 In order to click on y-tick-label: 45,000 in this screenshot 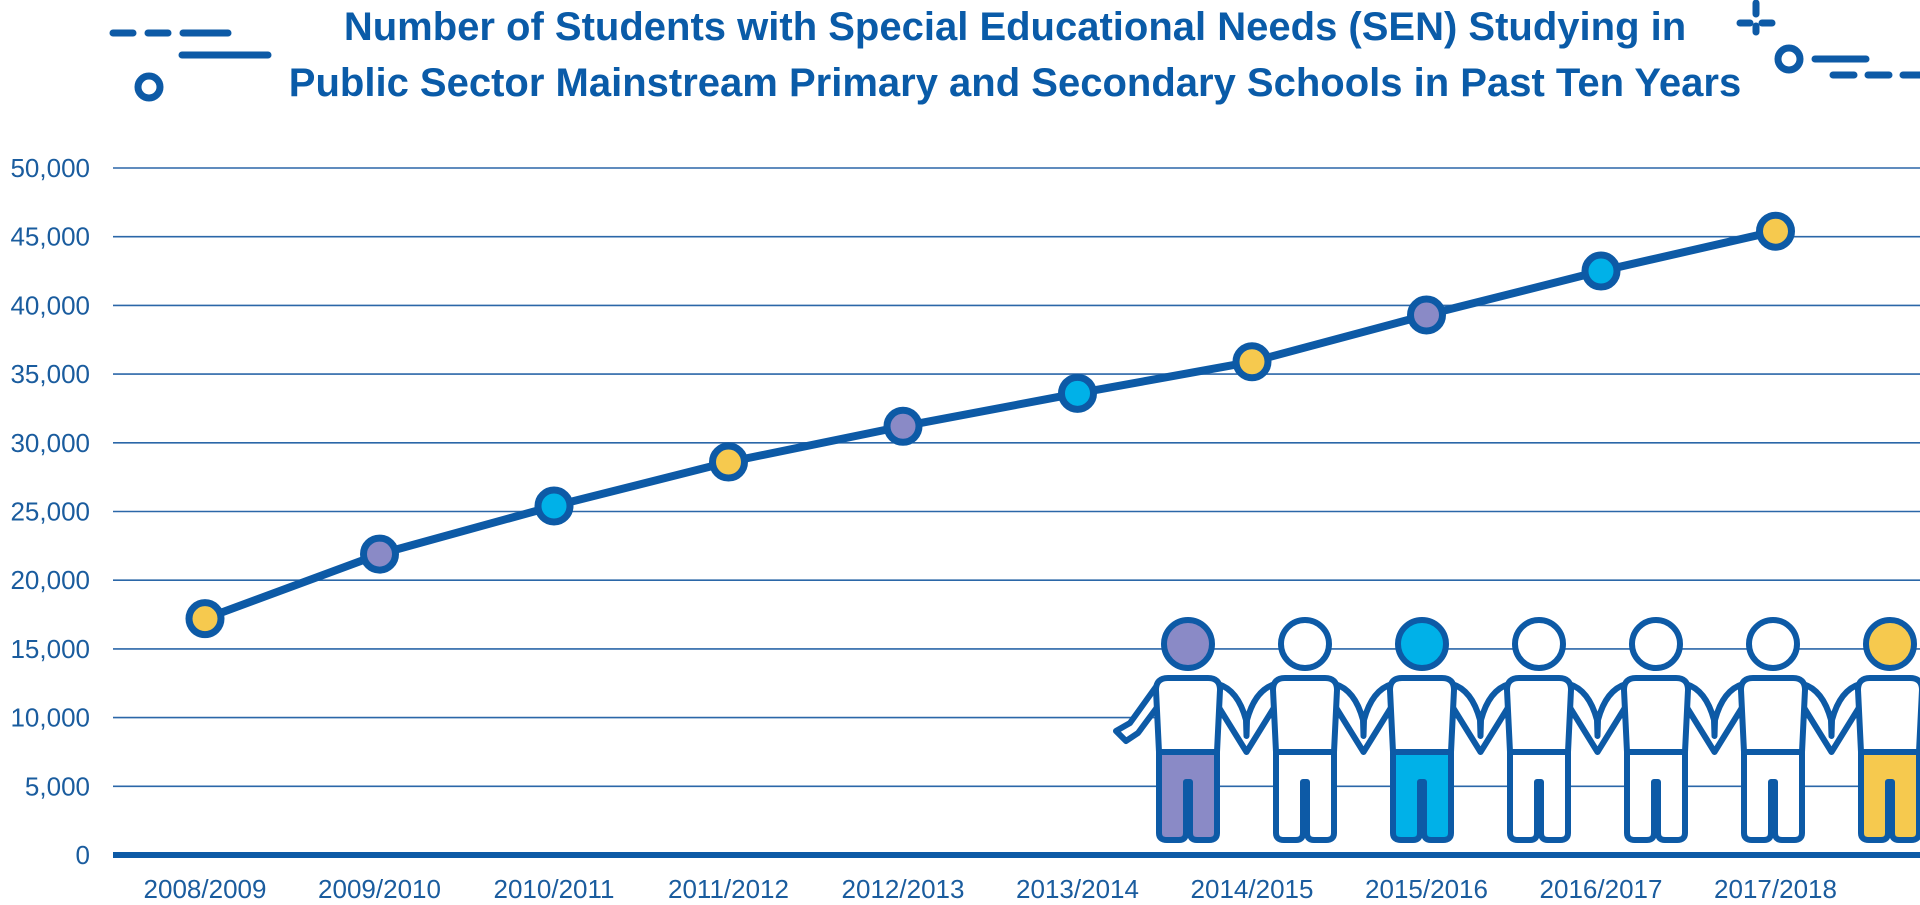, I will do `click(50, 237)`.